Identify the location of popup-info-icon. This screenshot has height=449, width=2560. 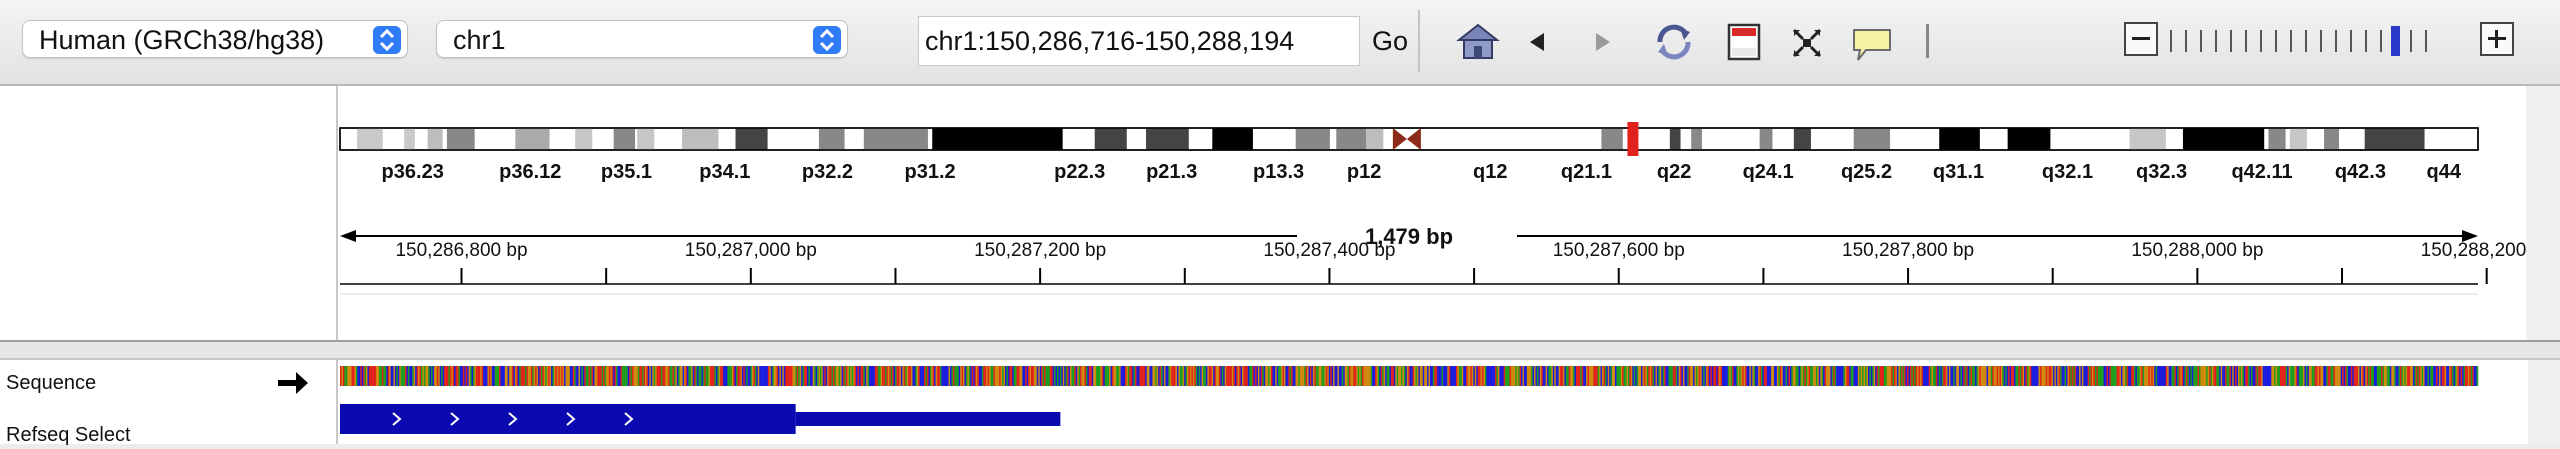
(1872, 46).